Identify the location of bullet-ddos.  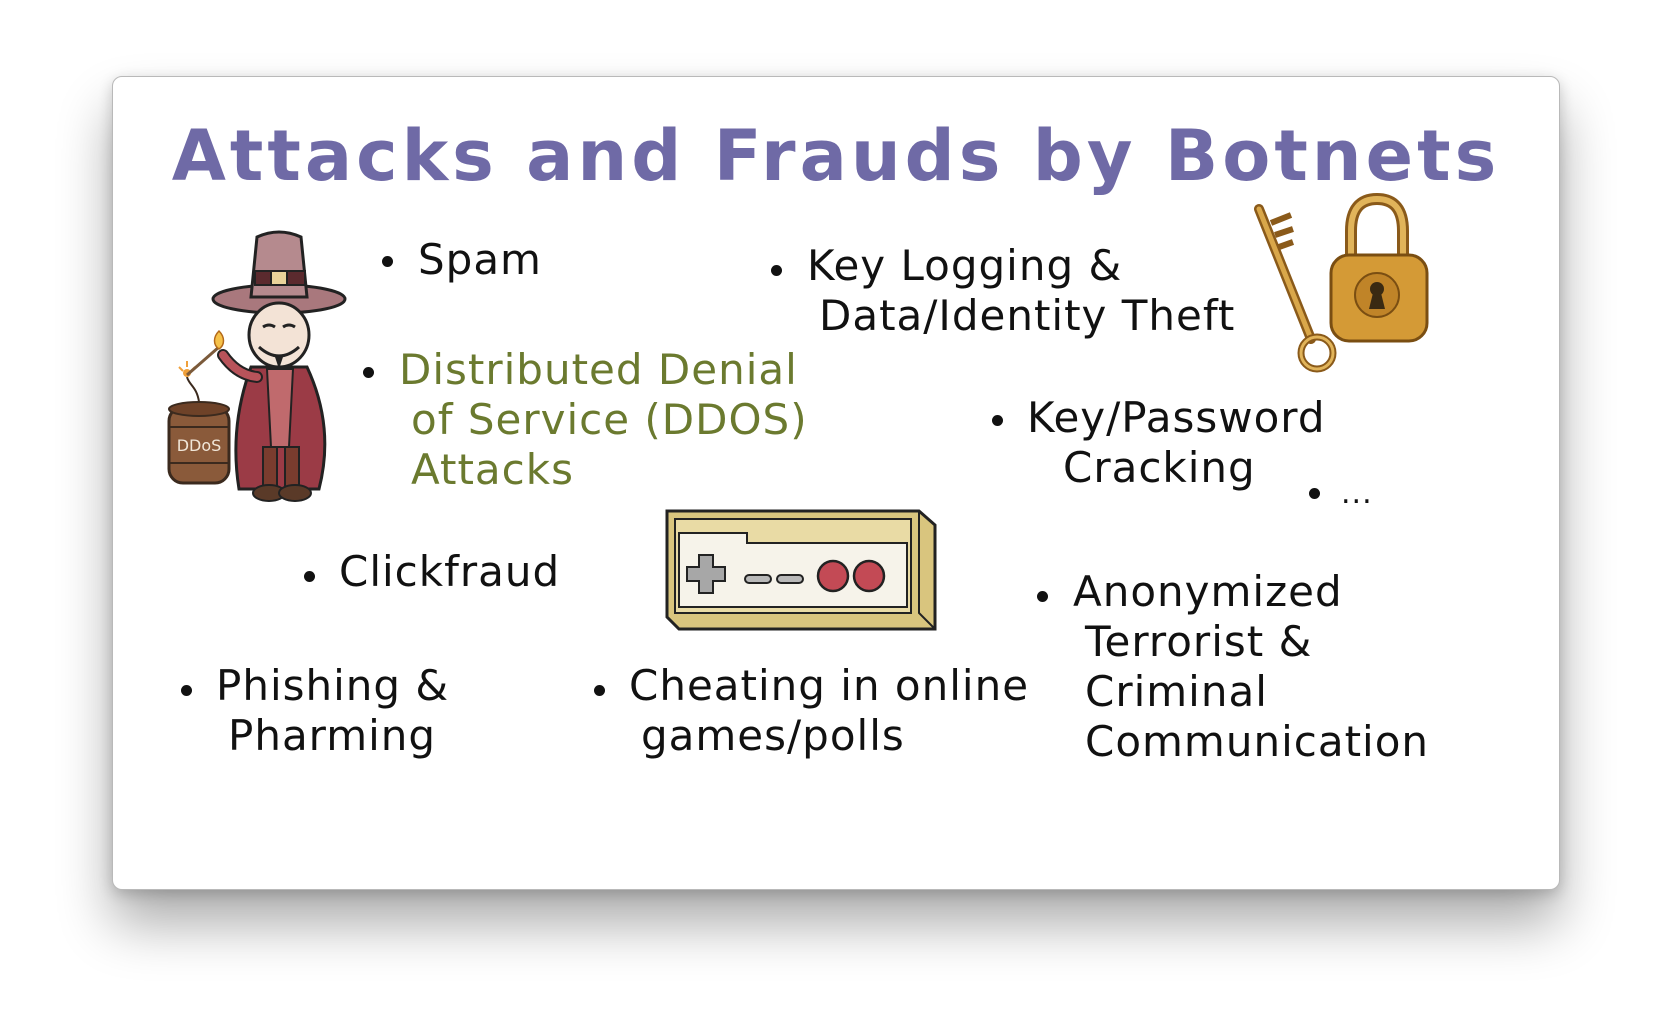
(368, 372).